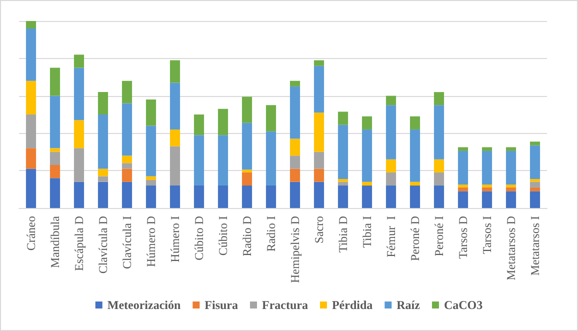 The height and width of the screenshot is (331, 578). Describe the element at coordinates (31, 233) in the screenshot. I see `x-tick-label: Cráneo` at that location.